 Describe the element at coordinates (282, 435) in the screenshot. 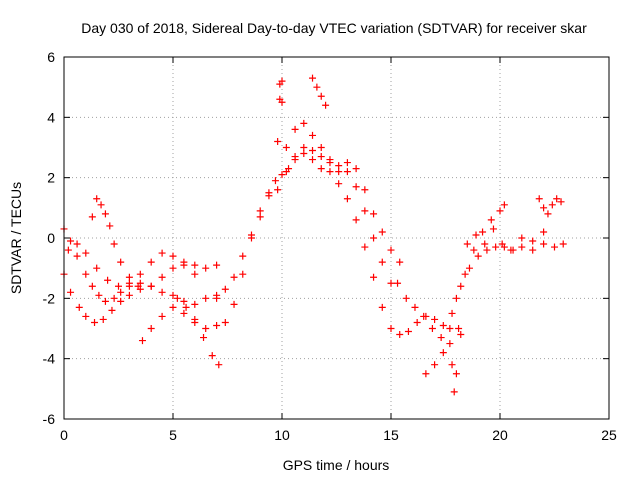

I see `x-tick-label: 10` at that location.